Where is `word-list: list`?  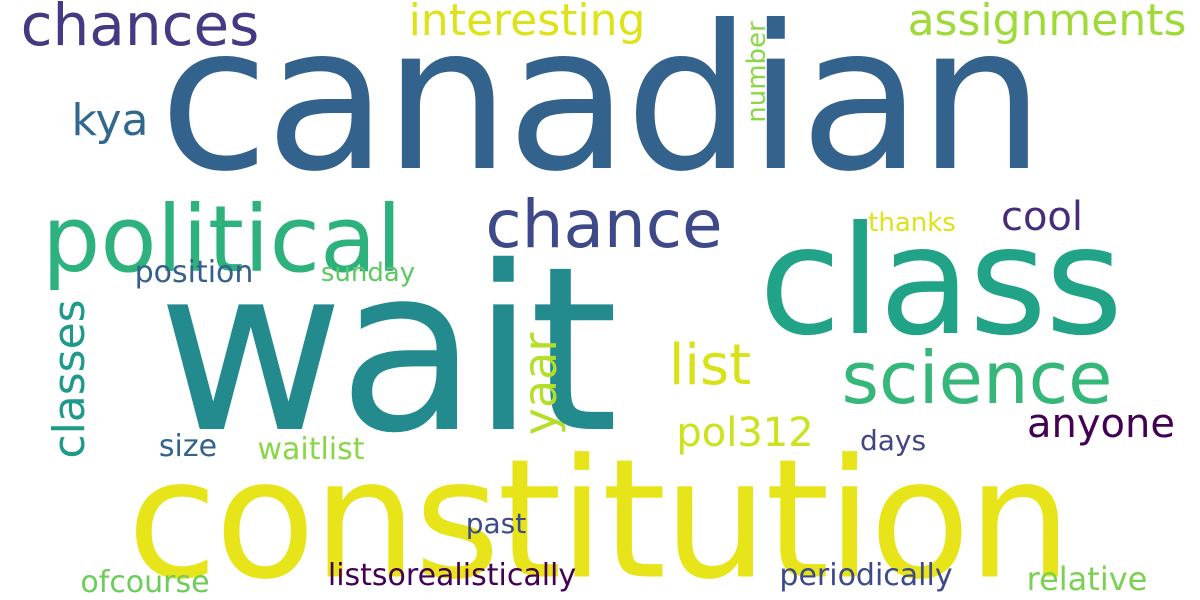 word-list: list is located at coordinates (710, 365).